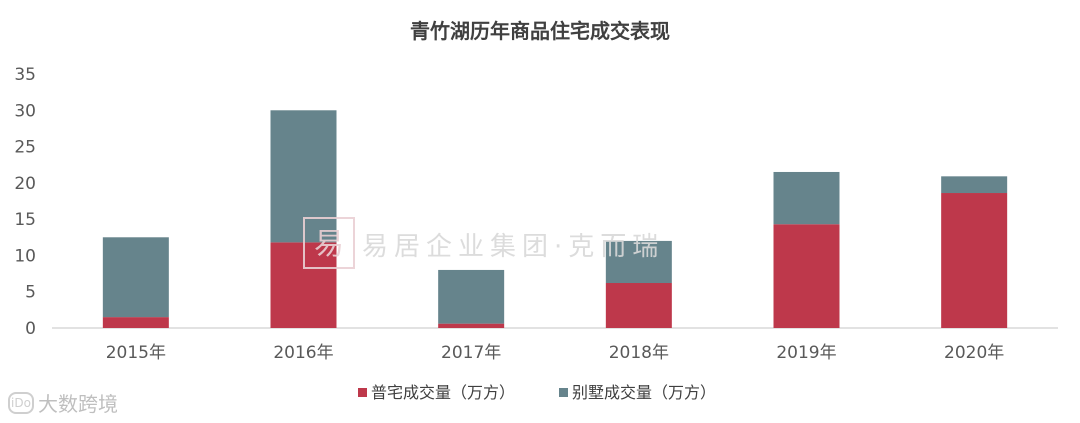 This screenshot has width=1080, height=423. Describe the element at coordinates (78, 404) in the screenshot. I see `corner-watermark-text: 大数跨境` at that location.